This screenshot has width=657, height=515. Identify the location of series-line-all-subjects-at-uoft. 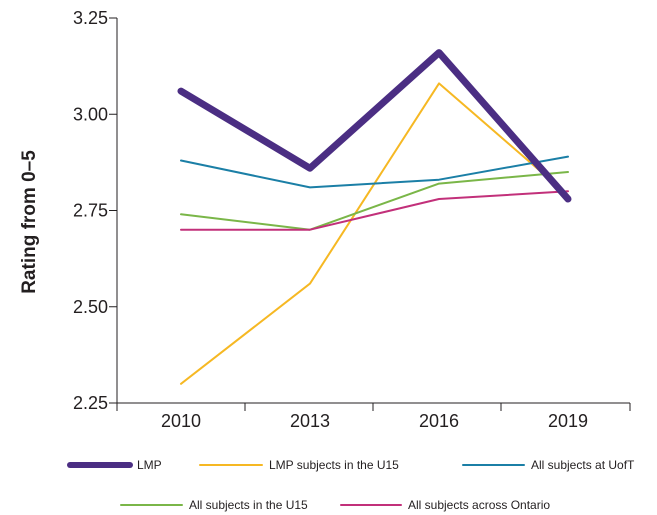
(374, 172).